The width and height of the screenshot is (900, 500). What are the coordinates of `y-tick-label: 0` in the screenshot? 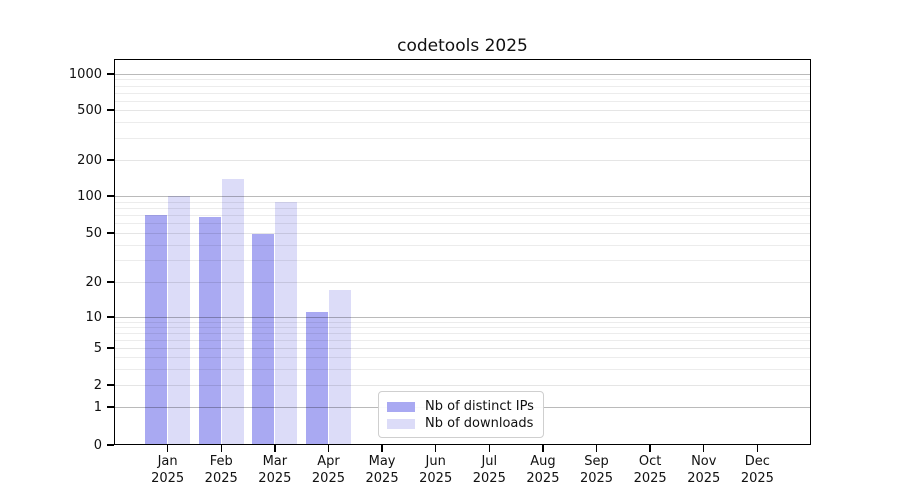 It's located at (97, 445).